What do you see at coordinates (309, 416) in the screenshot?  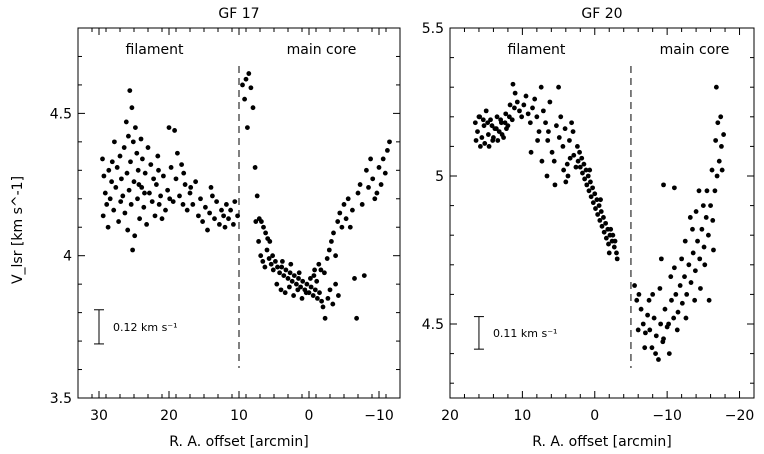 I see `x-tick-label: 0` at bounding box center [309, 416].